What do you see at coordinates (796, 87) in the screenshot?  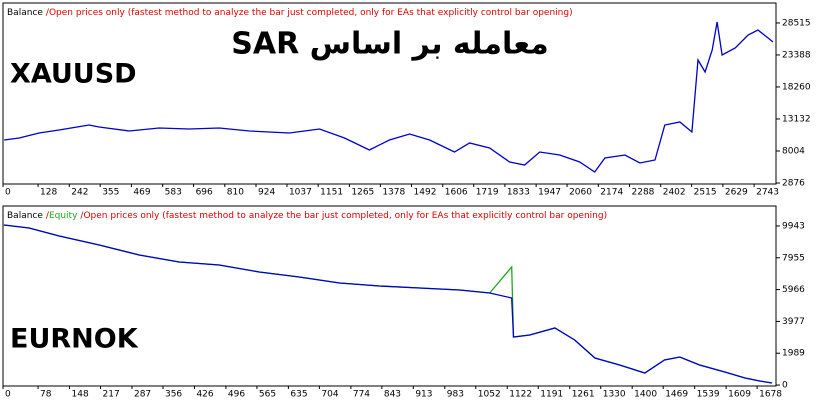 I see `y-tick-label: 18260` at bounding box center [796, 87].